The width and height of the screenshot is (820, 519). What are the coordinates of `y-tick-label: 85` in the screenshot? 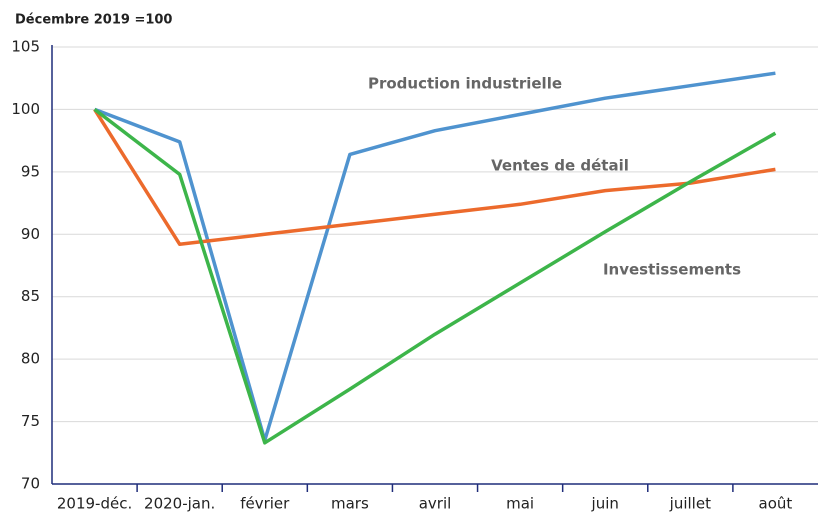 It's located at (30, 296).